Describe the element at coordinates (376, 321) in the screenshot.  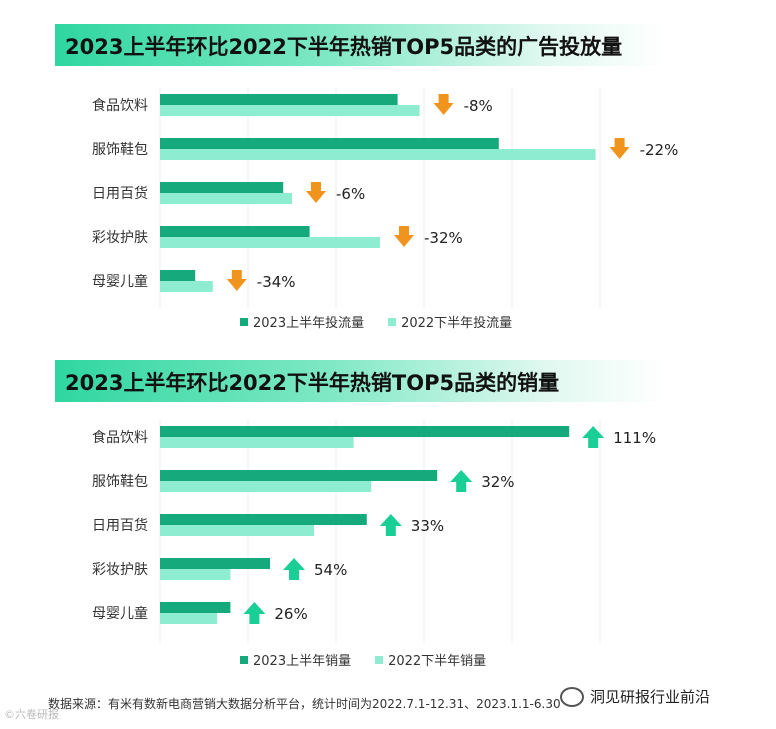
I see `chart1-legend: 2023上半年投流量 2022下半年投流量` at that location.